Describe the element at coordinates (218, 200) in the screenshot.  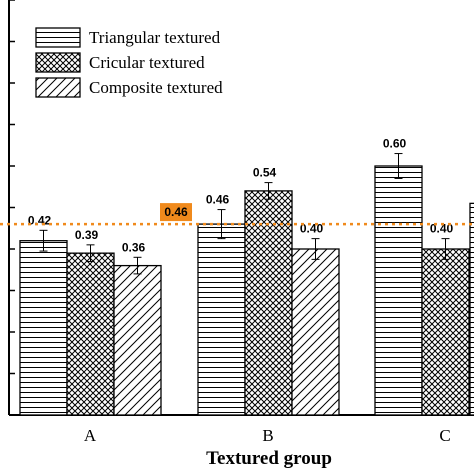
I see `data-label: 0.46` at that location.